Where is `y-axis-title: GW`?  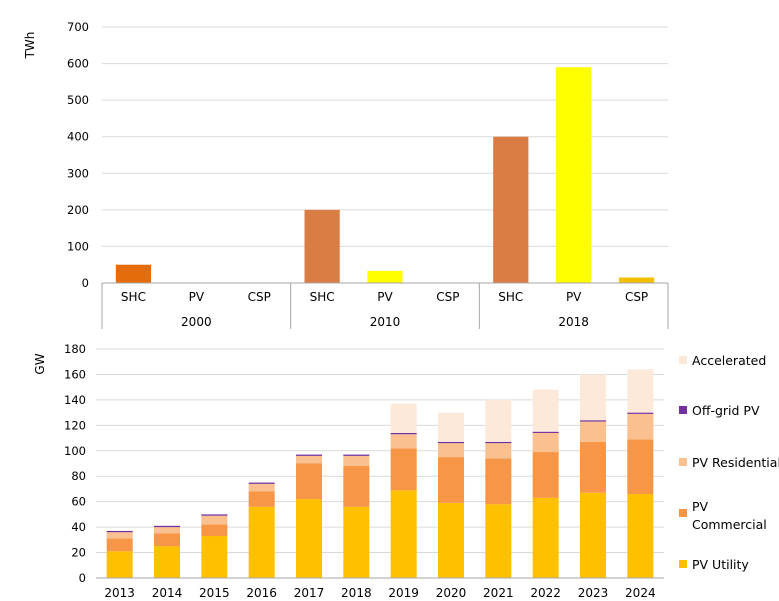
y-axis-title: GW is located at coordinates (40, 363).